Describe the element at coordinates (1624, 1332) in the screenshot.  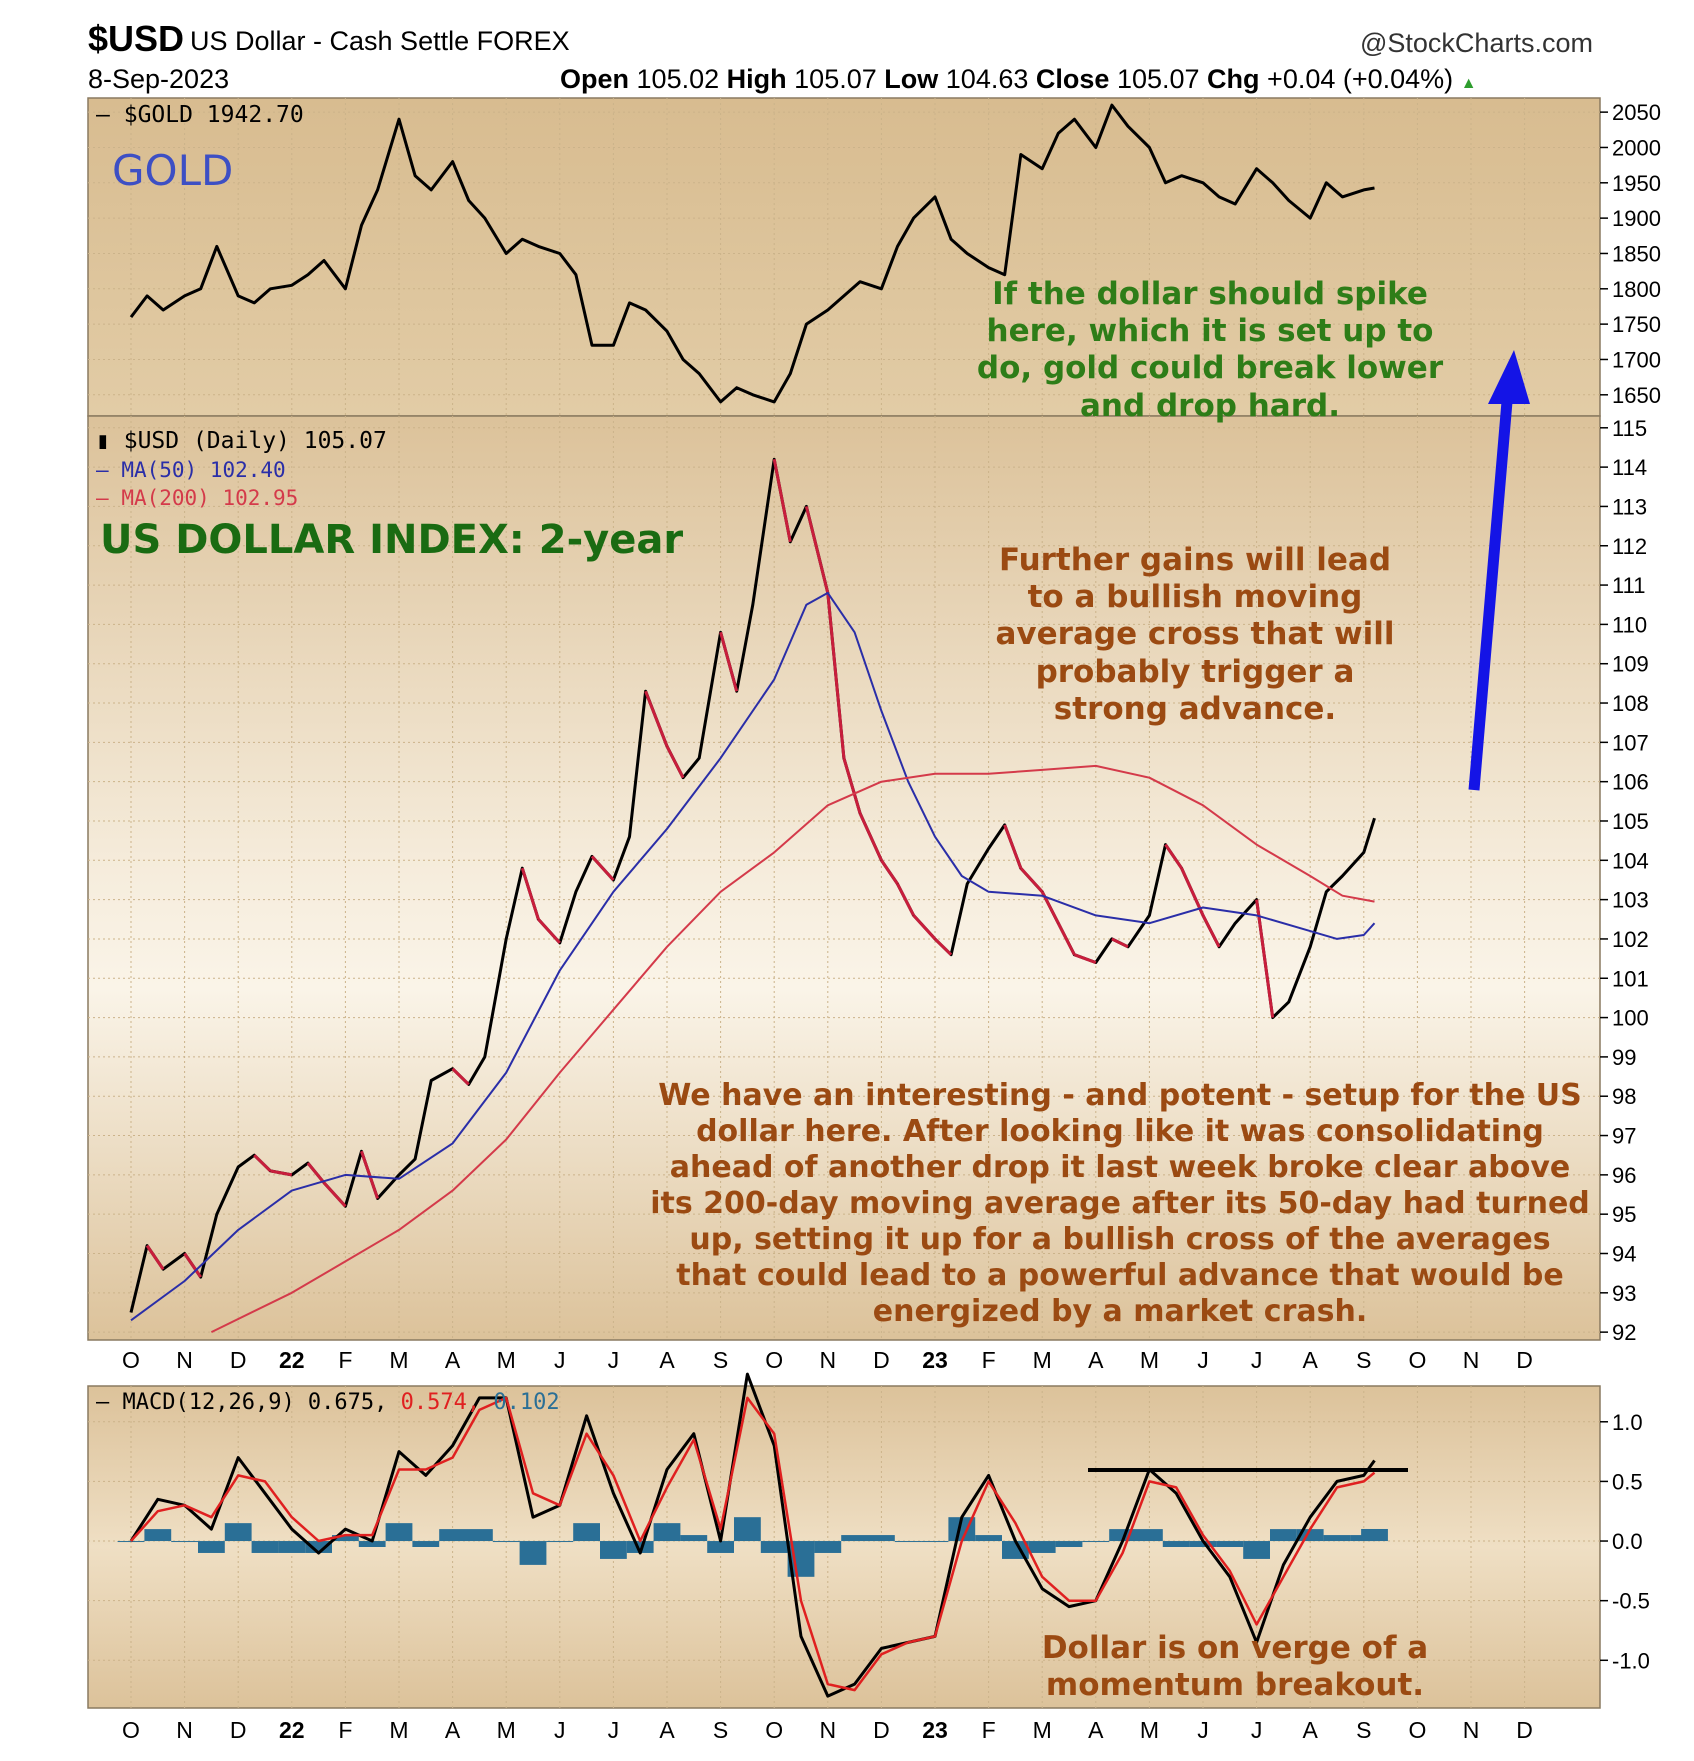
I see `y-tick-label: 92` at that location.